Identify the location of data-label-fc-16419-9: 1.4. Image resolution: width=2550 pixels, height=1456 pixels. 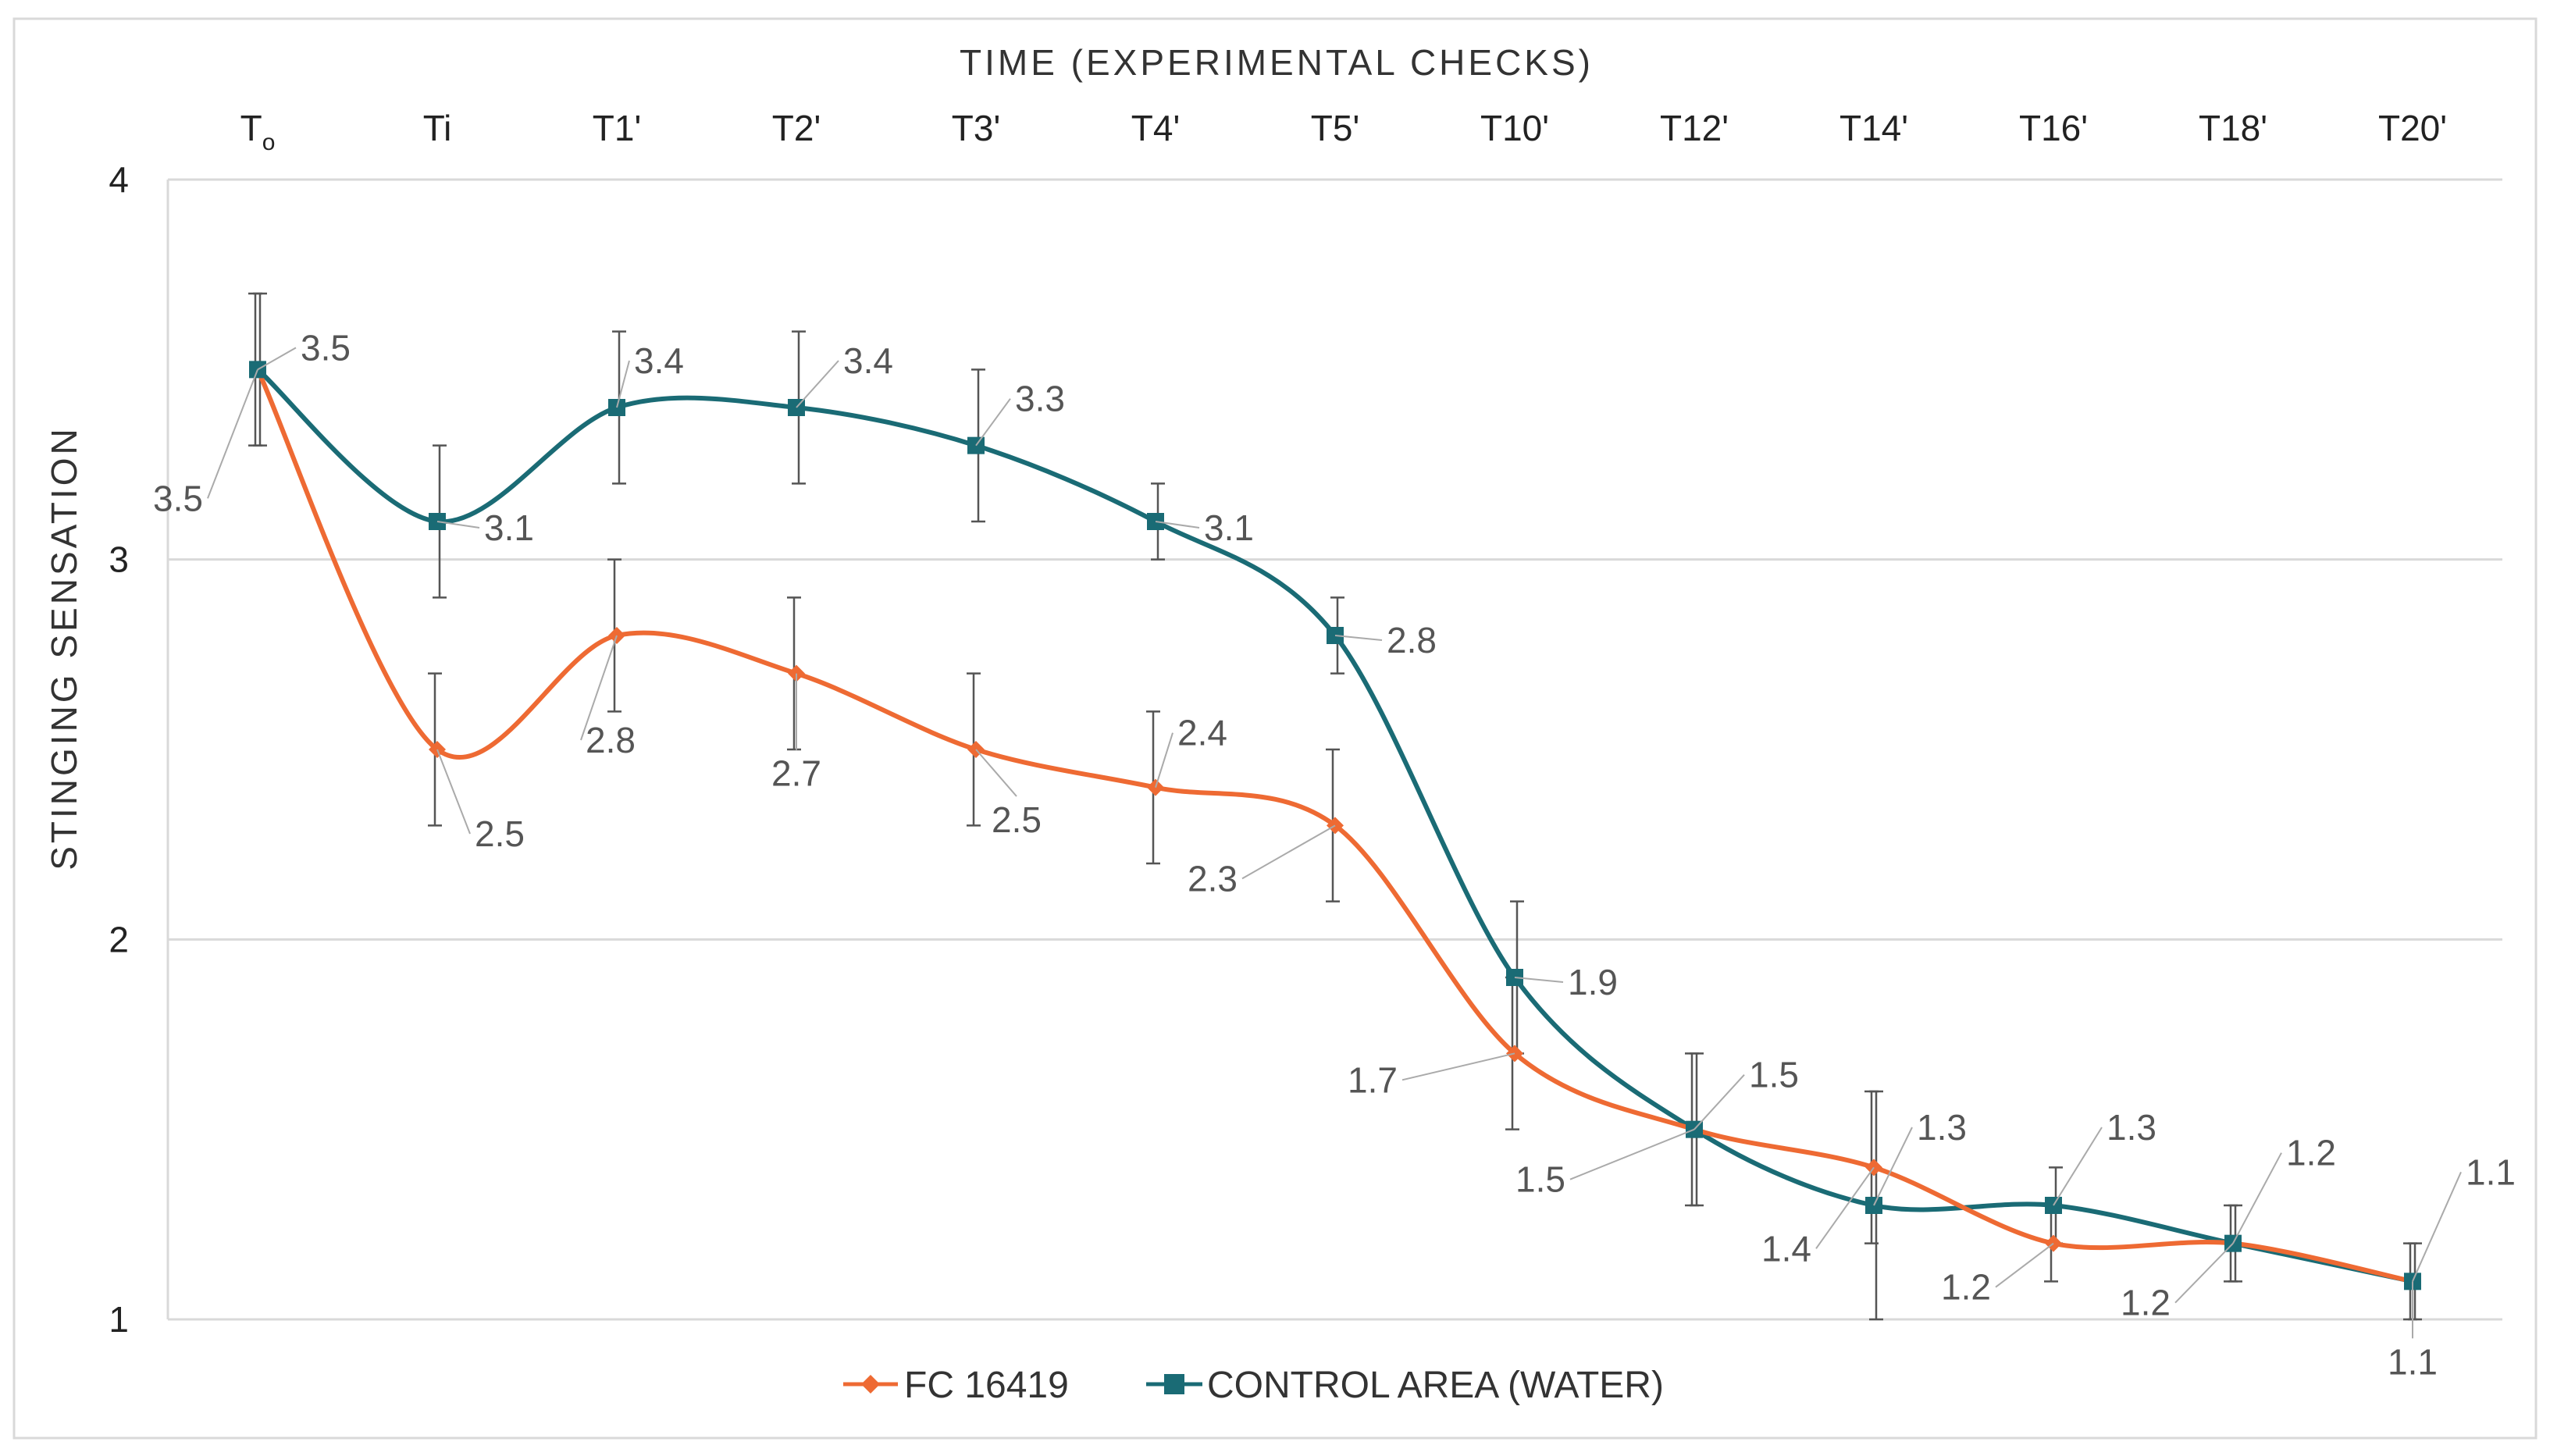
(1786, 1248).